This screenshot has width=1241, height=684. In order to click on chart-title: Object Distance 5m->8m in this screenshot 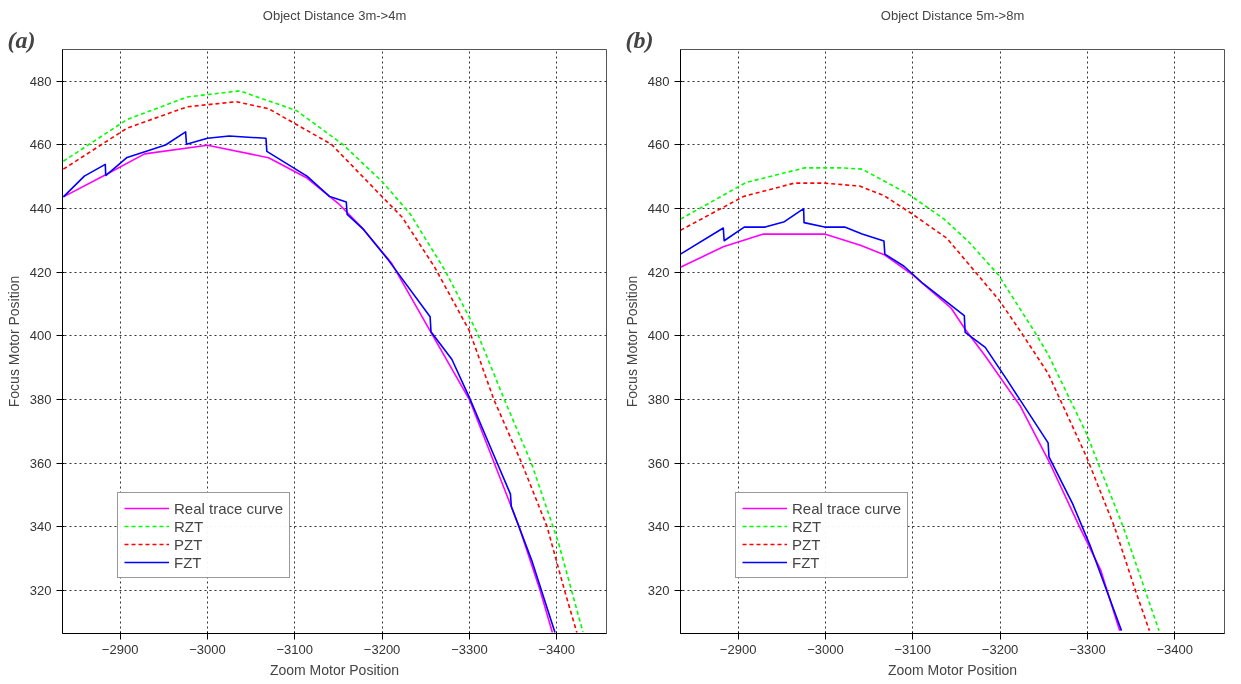, I will do `click(952, 15)`.